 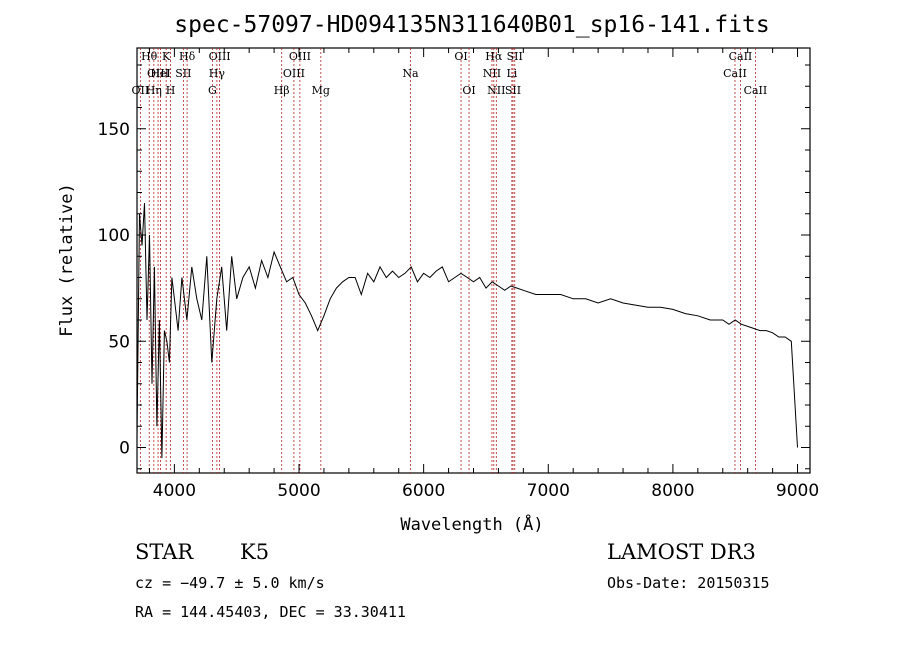 What do you see at coordinates (166, 56) in the screenshot?
I see `emission-line-label: K` at bounding box center [166, 56].